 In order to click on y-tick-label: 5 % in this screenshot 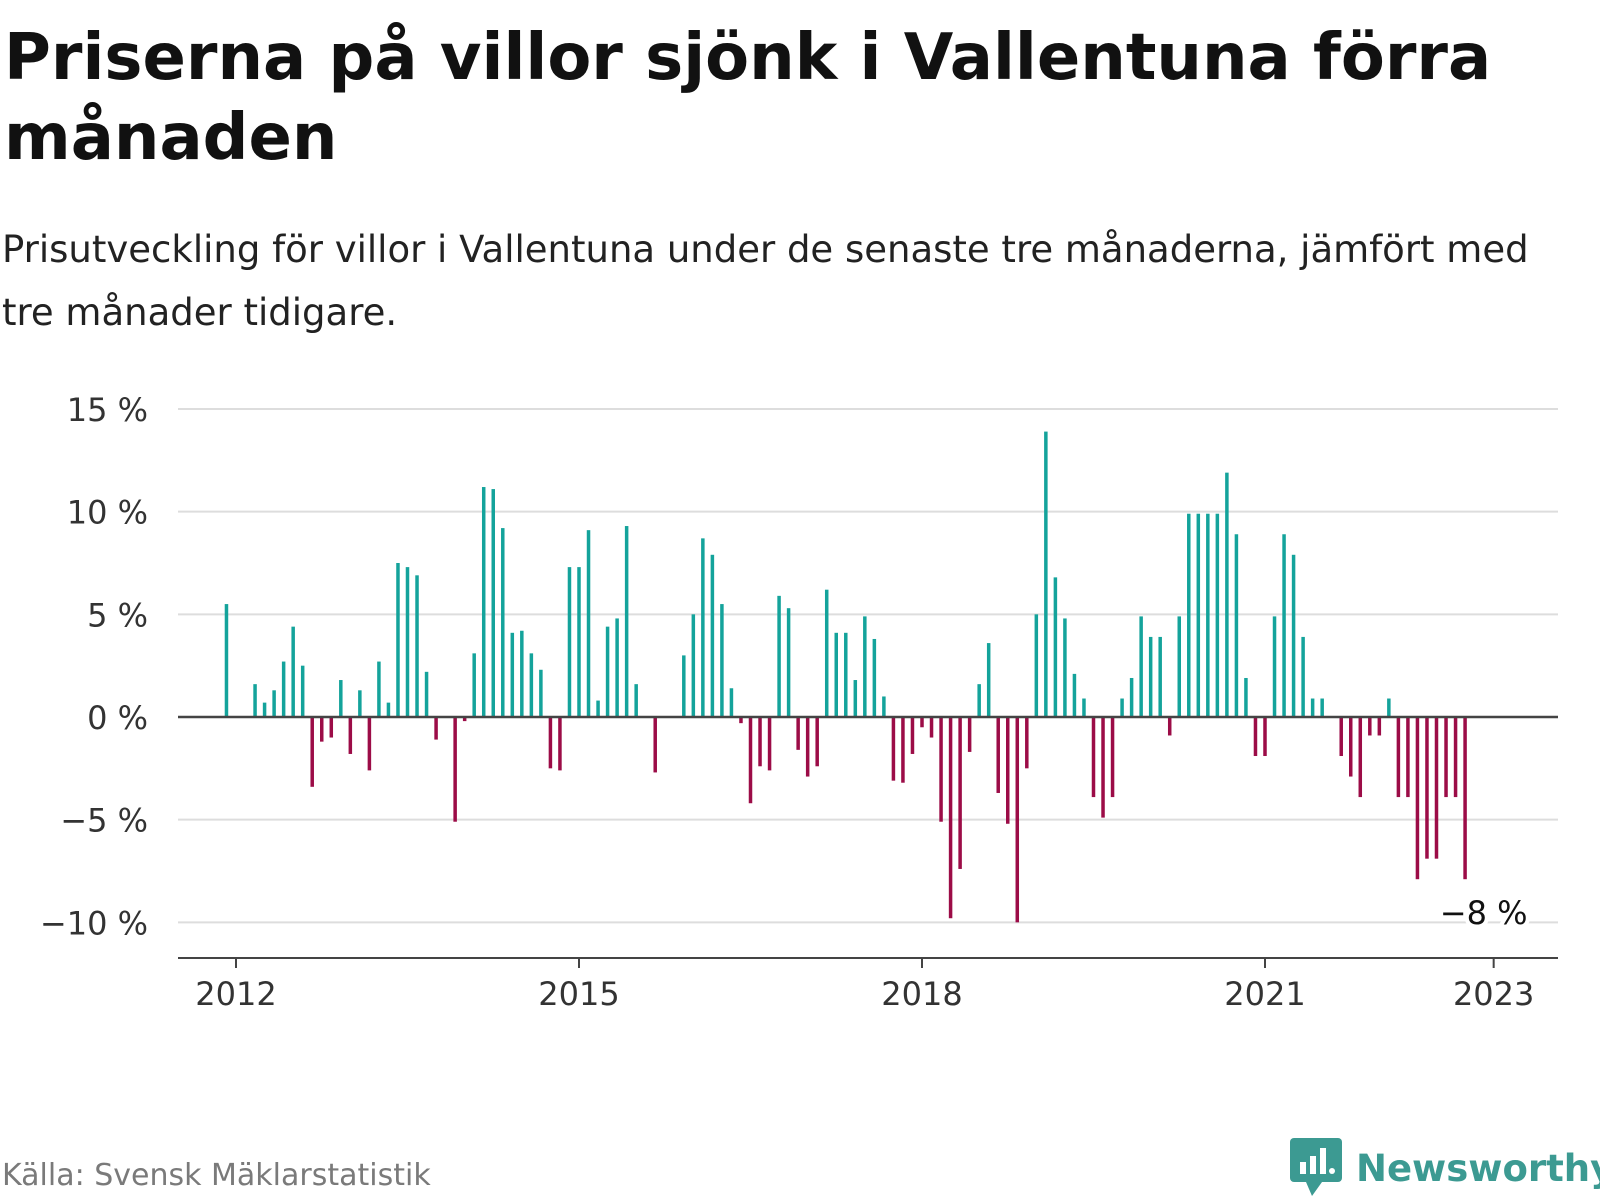, I will do `click(117, 615)`.